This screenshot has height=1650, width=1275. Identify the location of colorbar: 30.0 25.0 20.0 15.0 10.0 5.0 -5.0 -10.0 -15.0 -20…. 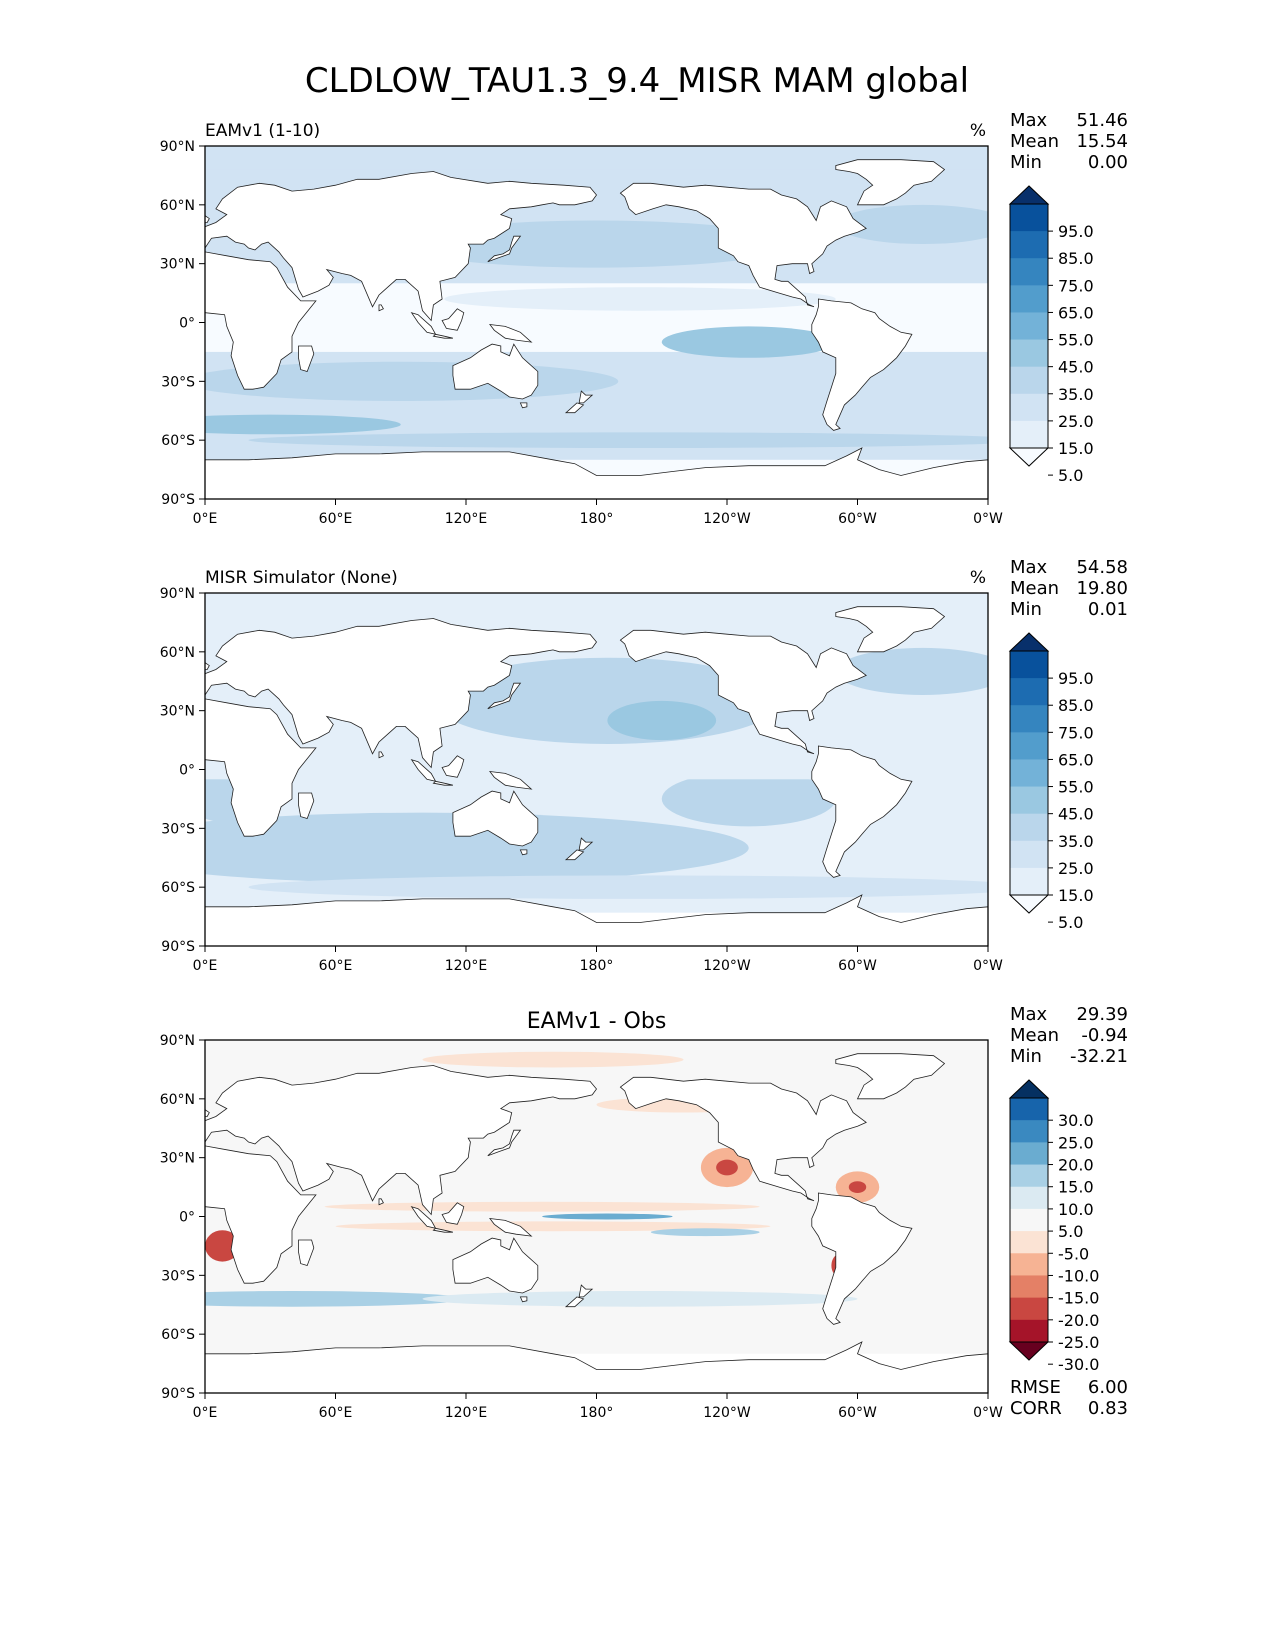
(1053, 1226).